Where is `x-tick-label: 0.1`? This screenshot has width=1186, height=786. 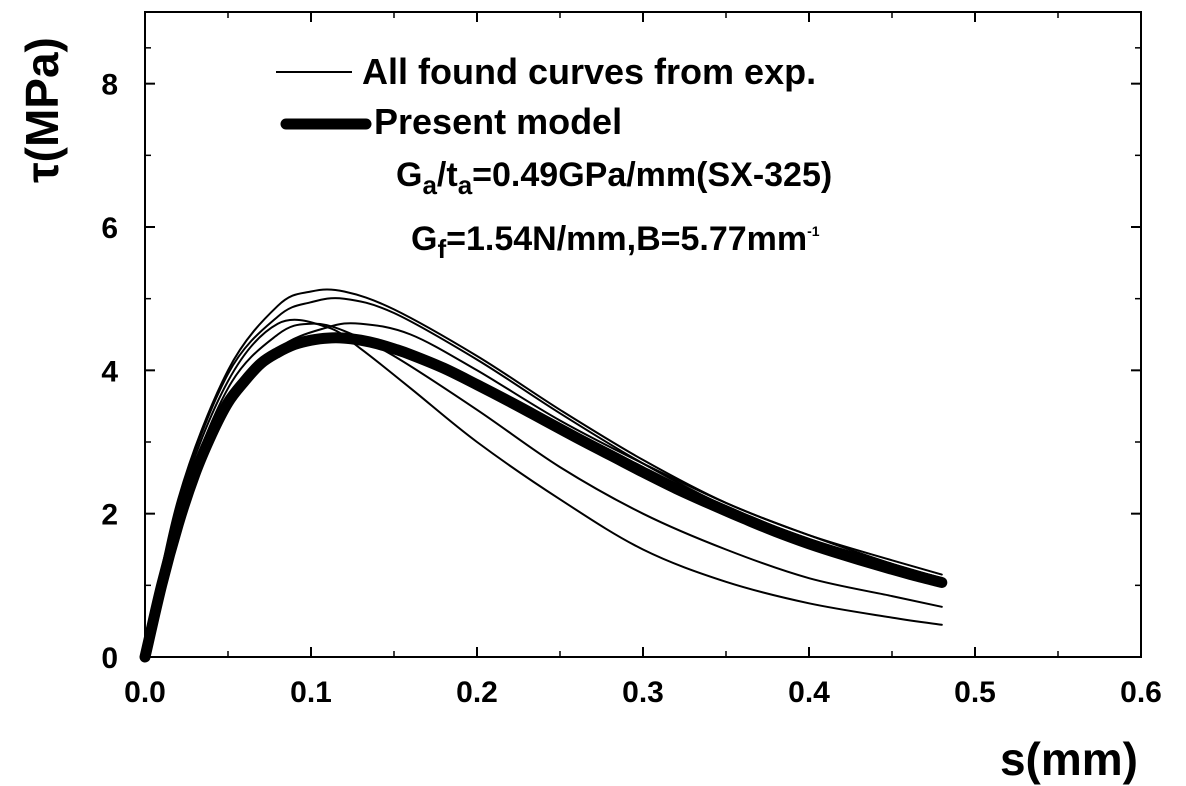 x-tick-label: 0.1 is located at coordinates (311, 692).